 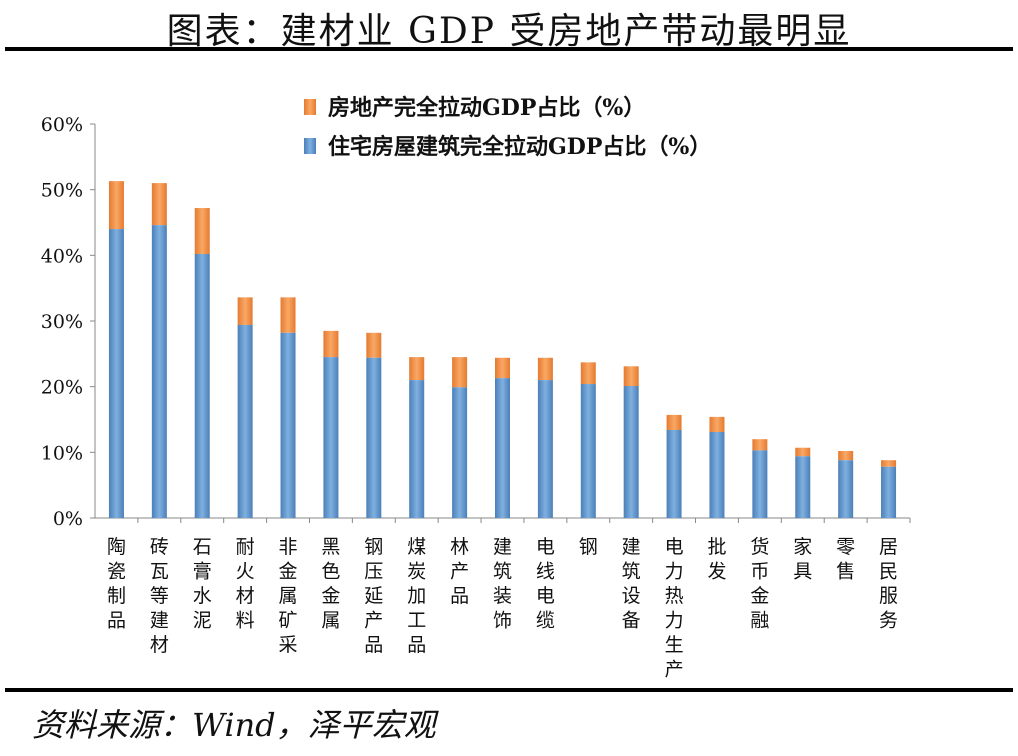 I want to click on x-tick-label-char: 加, so click(x=416, y=596).